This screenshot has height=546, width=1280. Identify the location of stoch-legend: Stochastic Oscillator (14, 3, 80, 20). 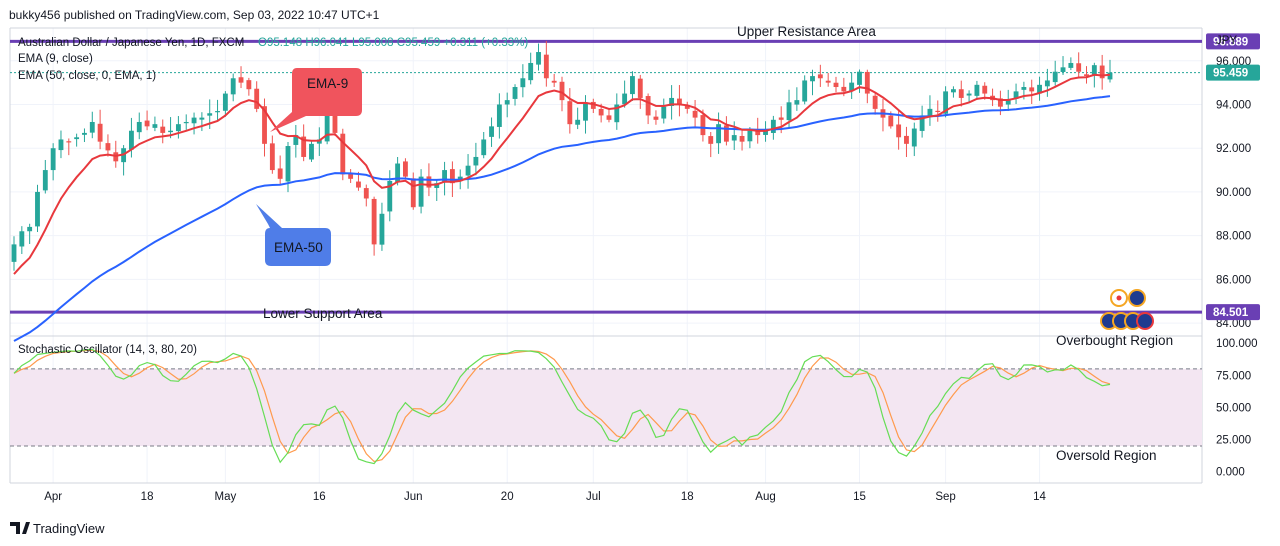
(107, 350).